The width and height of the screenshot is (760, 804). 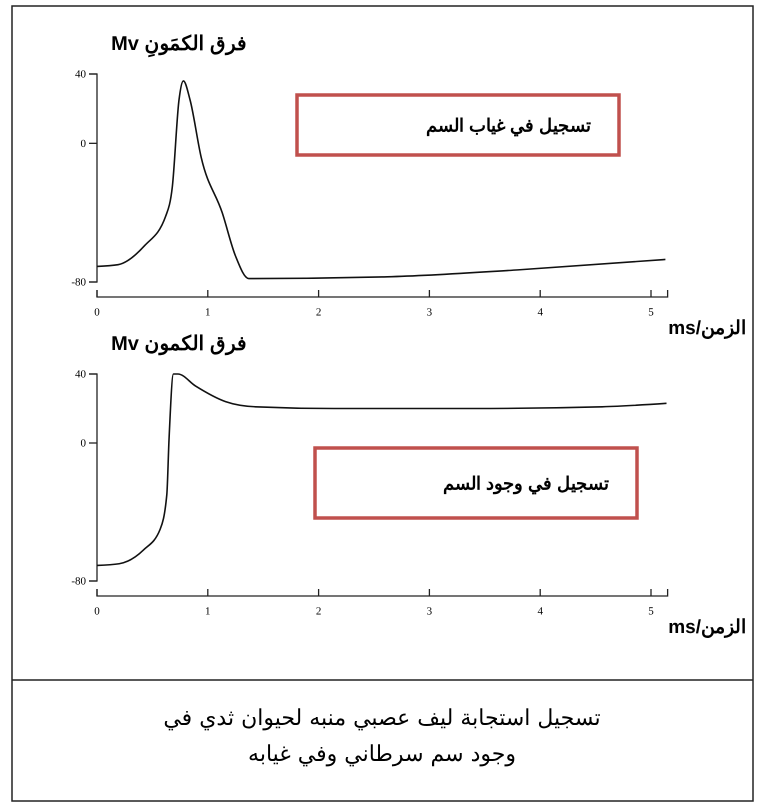 I want to click on text: تسجيل استجابة ليف عصبي منبه لحيوان ثدي في وجود سم سرطاني وفي غيابه, so click(x=382, y=736).